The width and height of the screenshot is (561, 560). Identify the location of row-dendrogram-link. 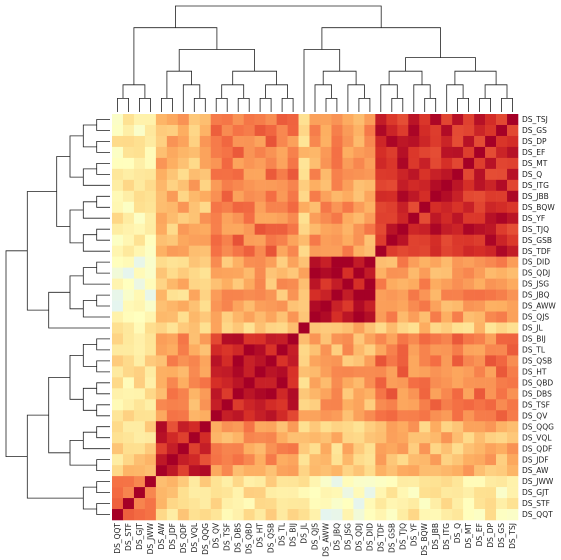
(96, 177).